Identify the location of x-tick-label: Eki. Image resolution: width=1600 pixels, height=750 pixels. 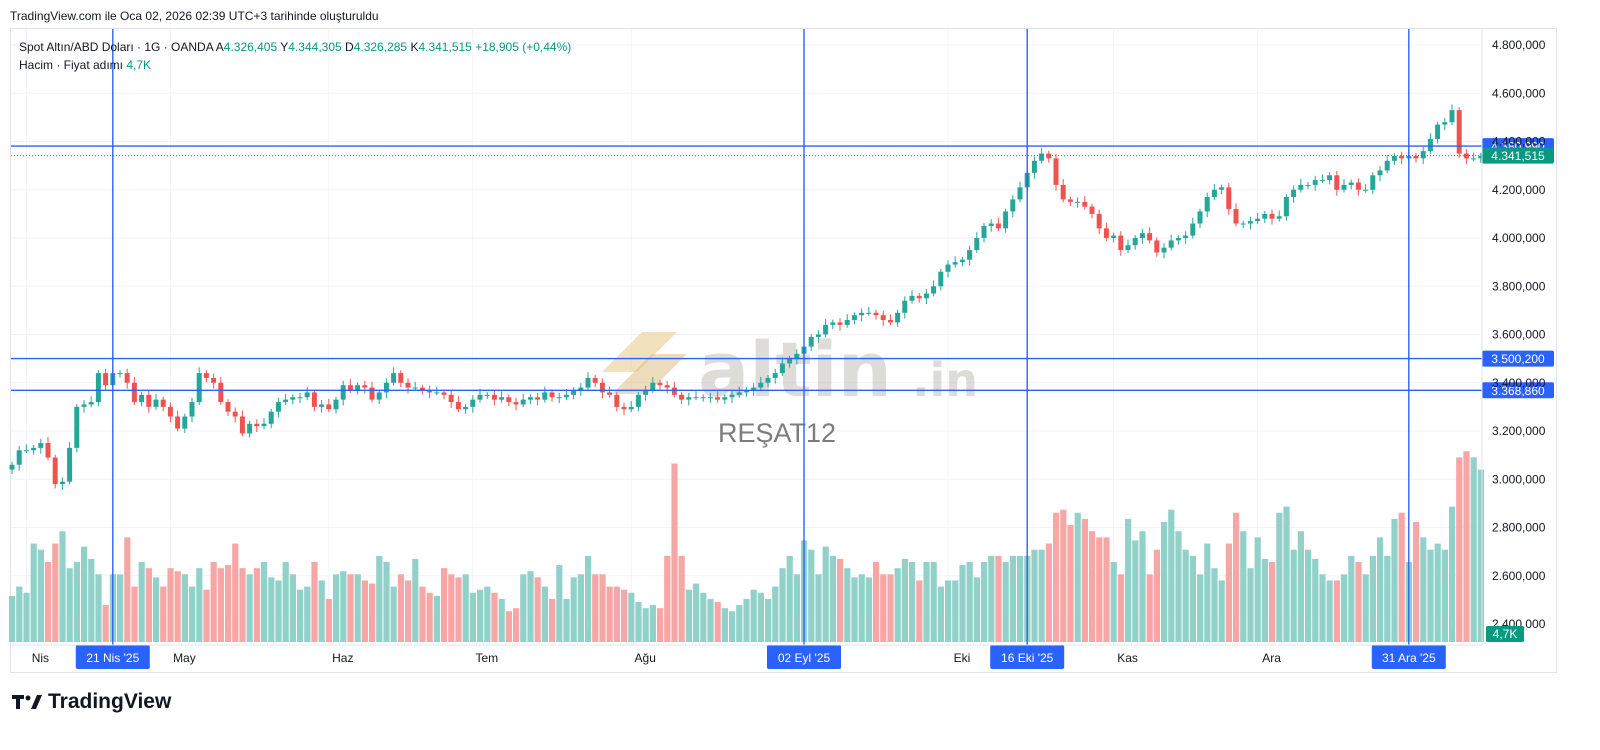
(962, 658).